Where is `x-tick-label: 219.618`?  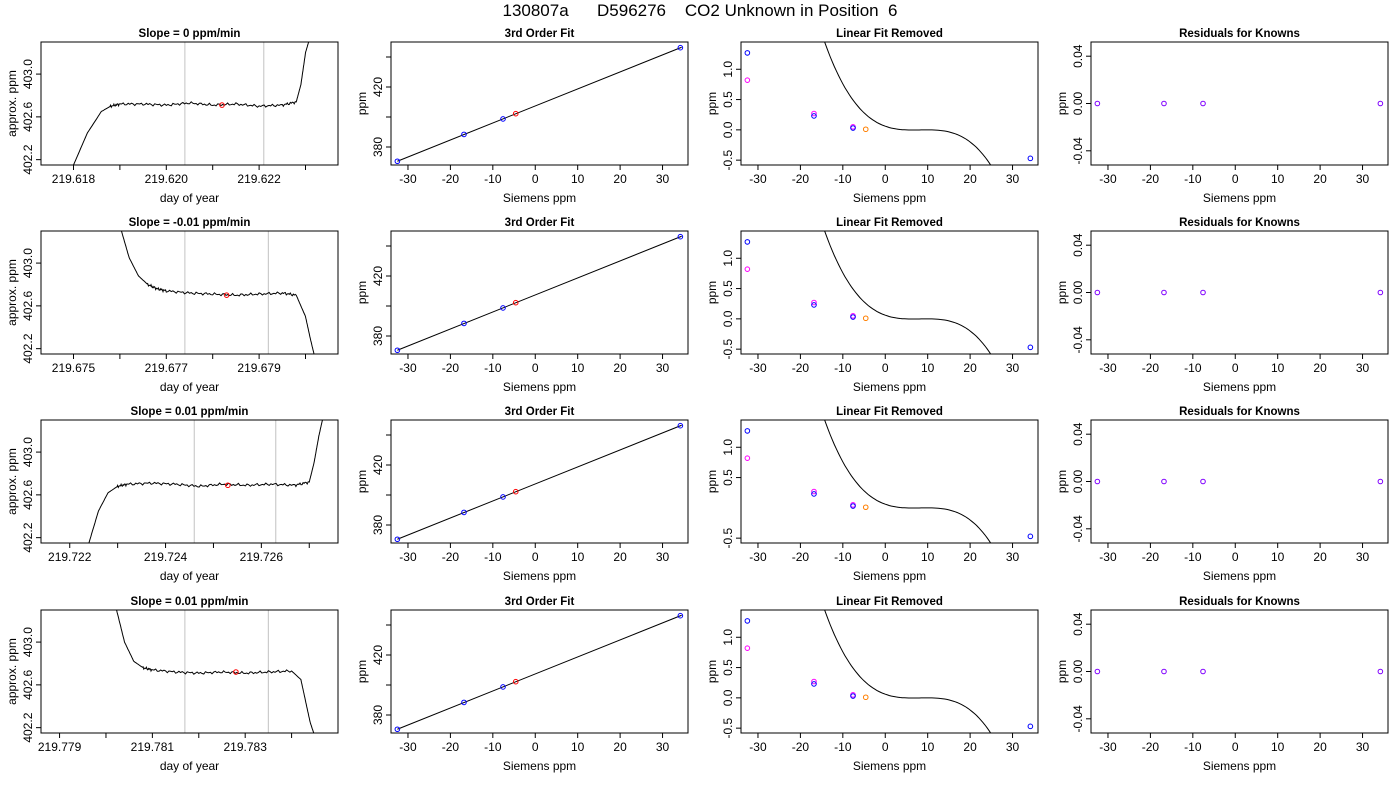 x-tick-label: 219.618 is located at coordinates (74, 179).